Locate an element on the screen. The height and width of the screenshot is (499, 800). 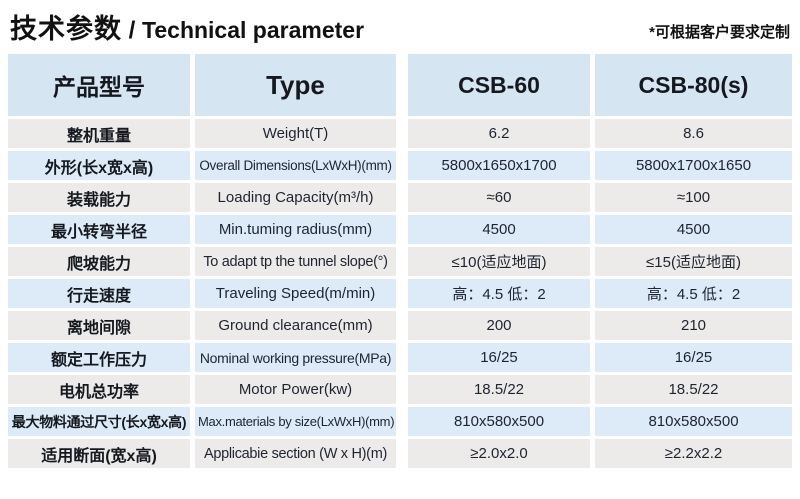
param-label-en: Applicabie section (W x H)(m) is located at coordinates (295, 453).